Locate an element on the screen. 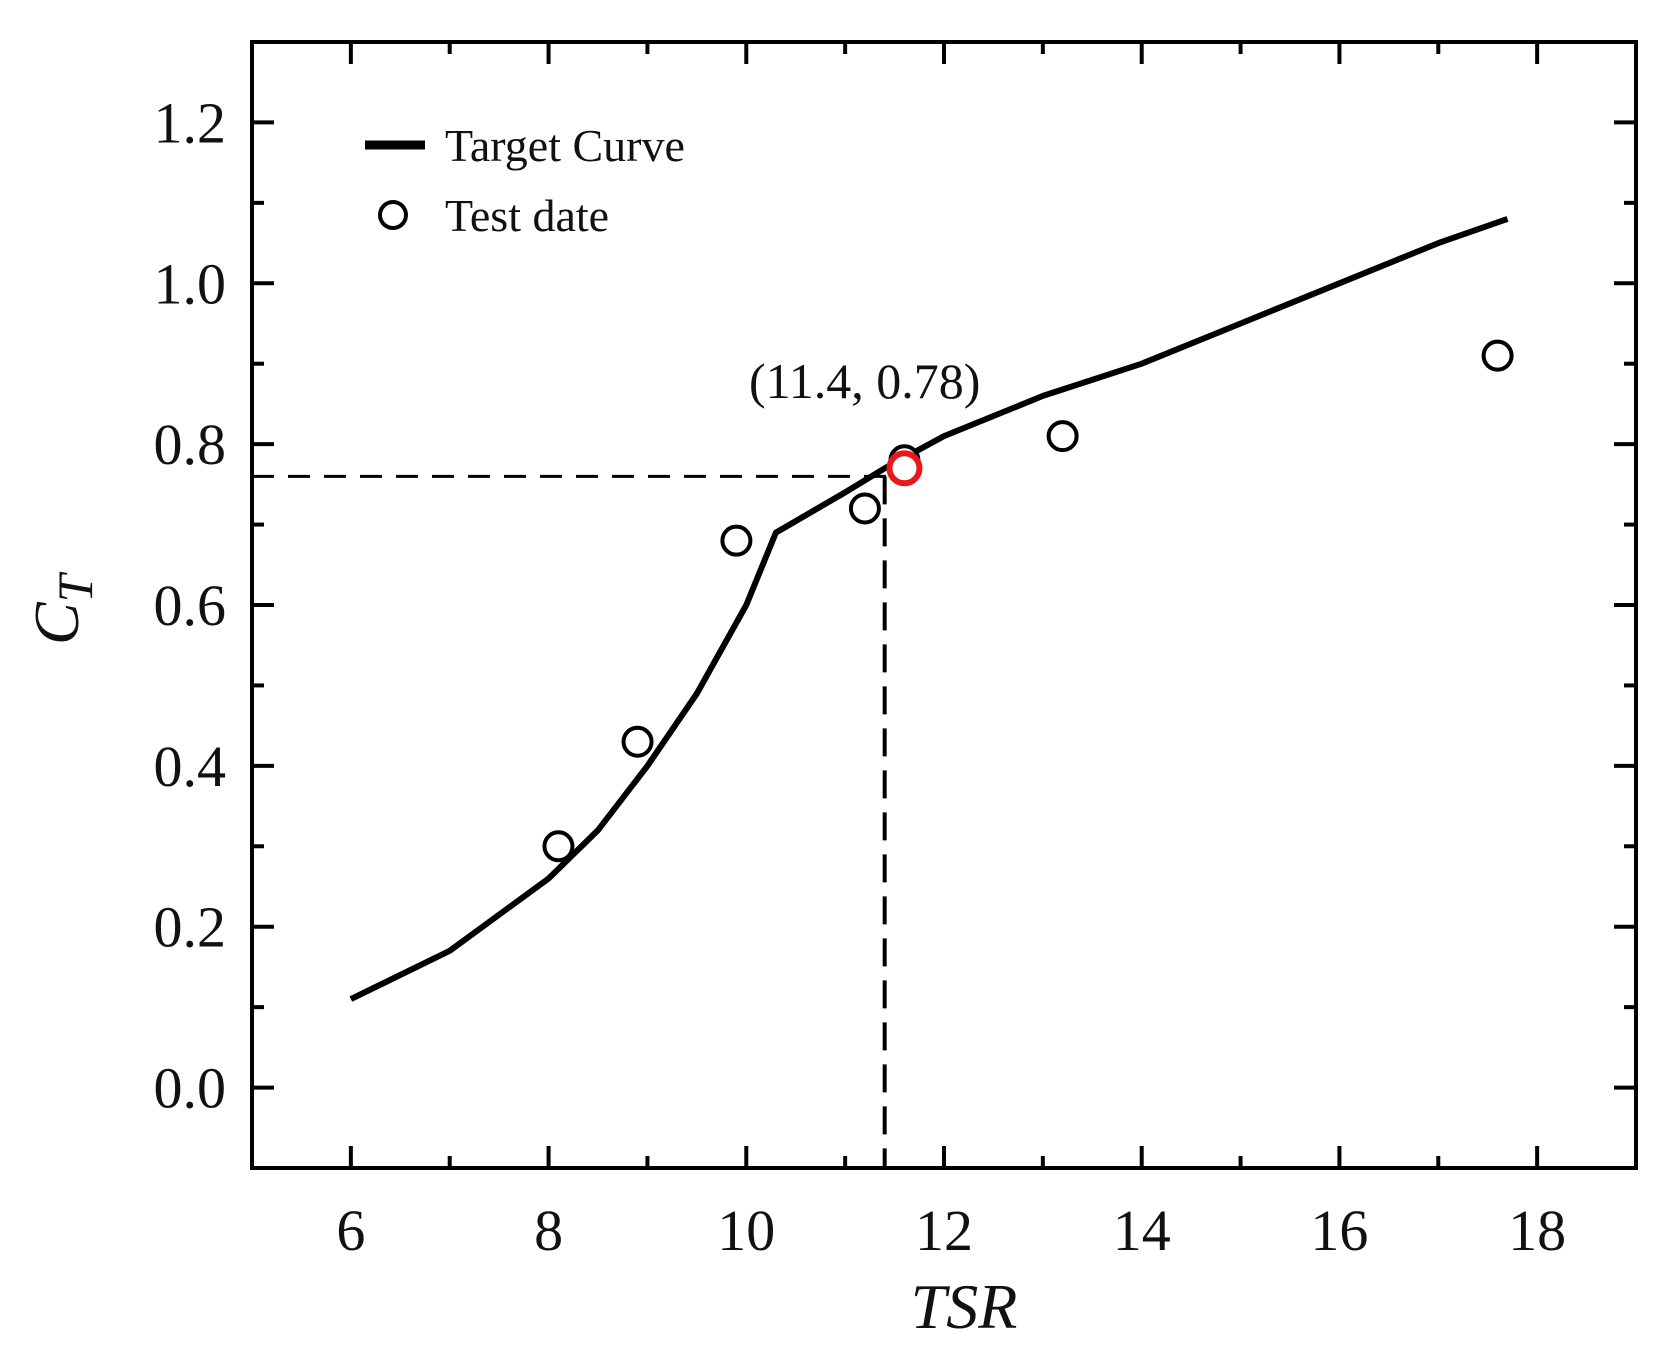 Image resolution: width=1666 pixels, height=1350 pixels. x-axis-title: TSR is located at coordinates (964, 1306).